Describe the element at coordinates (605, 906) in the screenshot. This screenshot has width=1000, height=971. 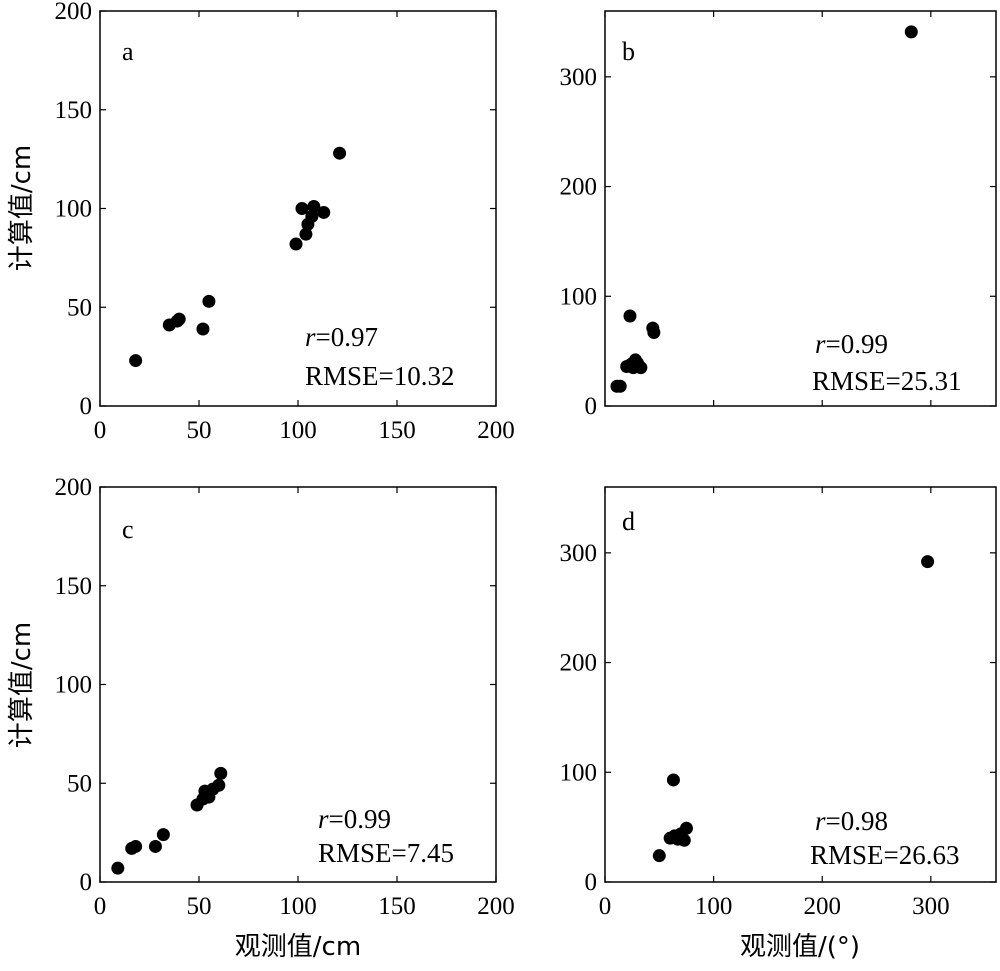
I see `x-tick-label-d-0: 0` at that location.